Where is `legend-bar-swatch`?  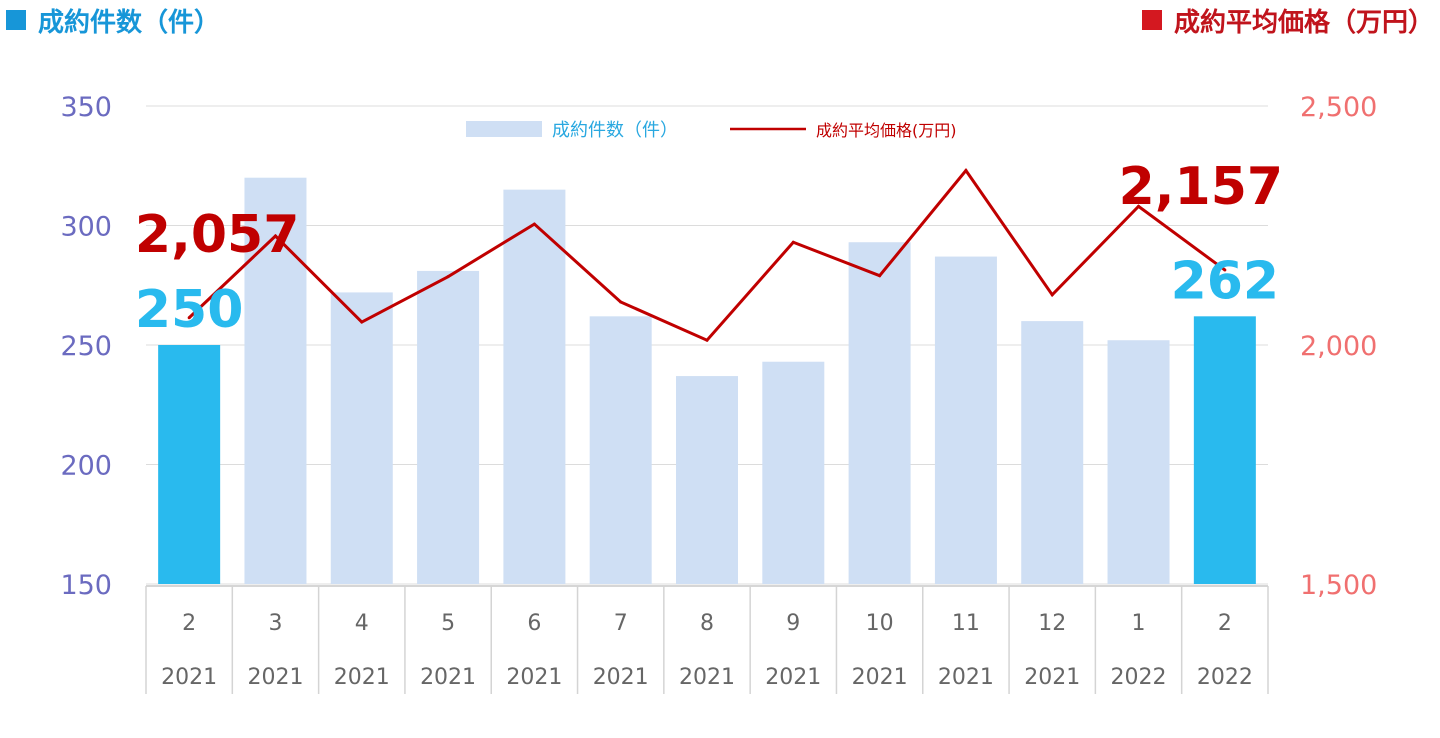
legend-bar-swatch is located at coordinates (504, 129).